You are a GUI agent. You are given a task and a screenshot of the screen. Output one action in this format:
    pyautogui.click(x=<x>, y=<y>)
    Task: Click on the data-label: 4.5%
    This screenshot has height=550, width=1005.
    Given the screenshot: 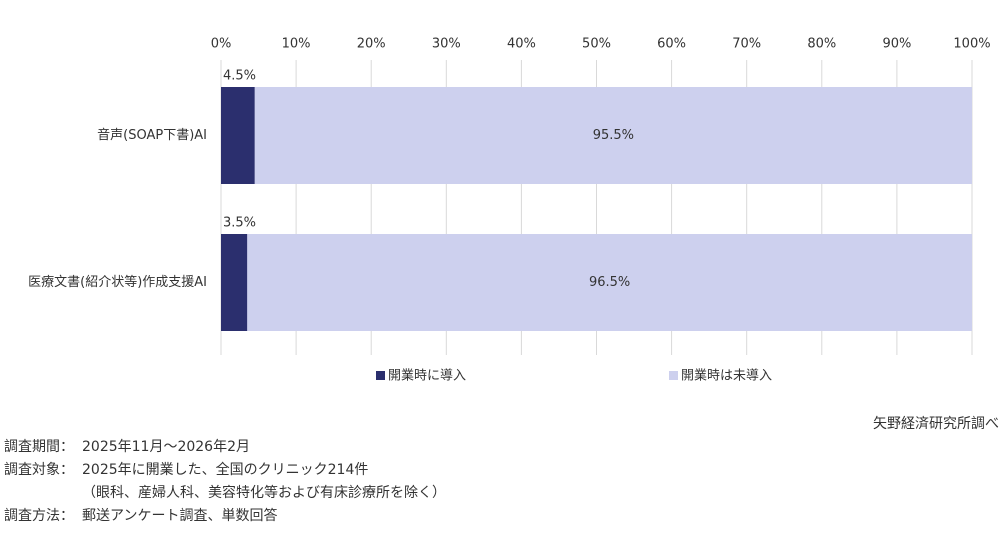 What is the action you would take?
    pyautogui.click(x=239, y=76)
    